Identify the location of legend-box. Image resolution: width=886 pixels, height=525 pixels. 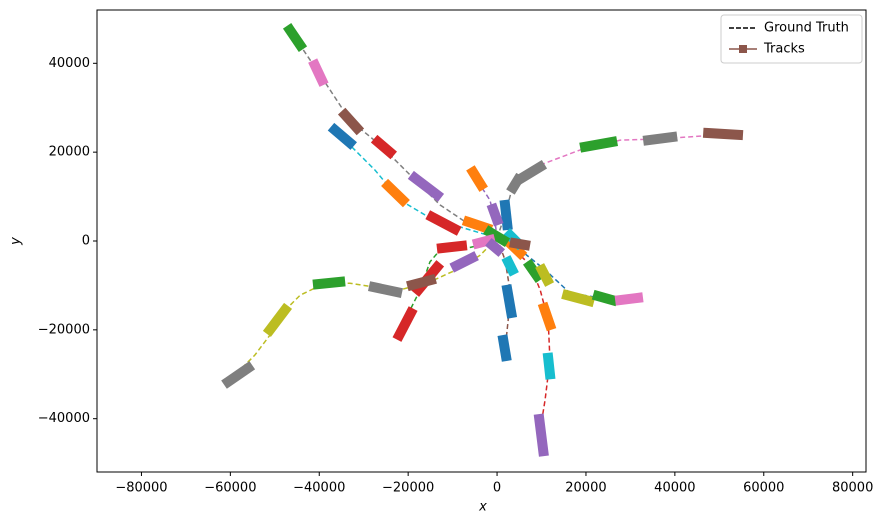
(791, 39).